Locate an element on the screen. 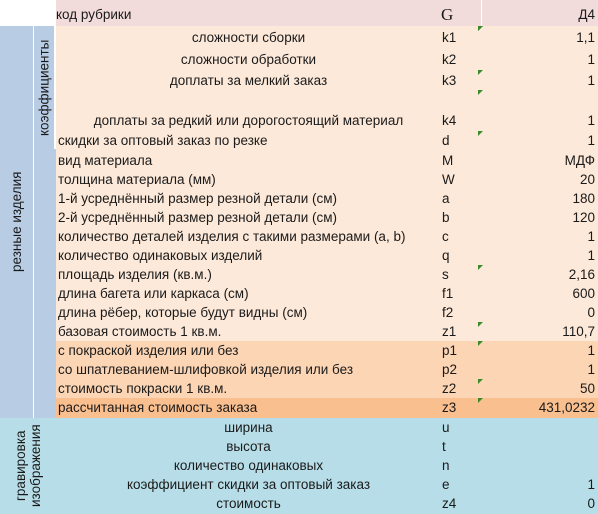 The width and height of the screenshot is (598, 514). row-label: стоимость is located at coordinates (248, 504).